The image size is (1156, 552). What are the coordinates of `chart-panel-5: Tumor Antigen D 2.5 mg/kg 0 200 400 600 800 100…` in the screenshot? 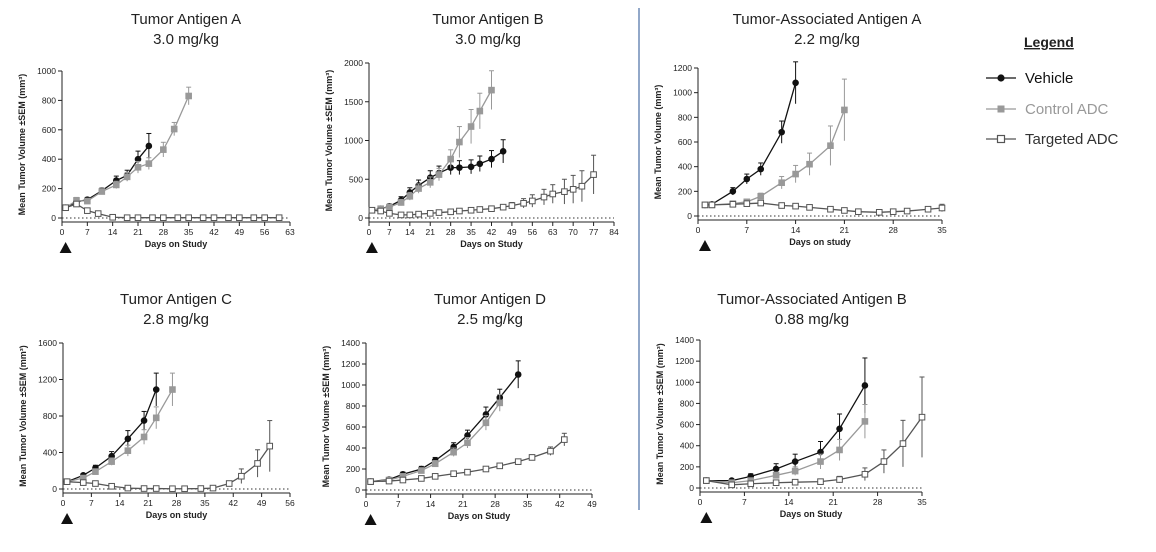 It's located at (459, 408).